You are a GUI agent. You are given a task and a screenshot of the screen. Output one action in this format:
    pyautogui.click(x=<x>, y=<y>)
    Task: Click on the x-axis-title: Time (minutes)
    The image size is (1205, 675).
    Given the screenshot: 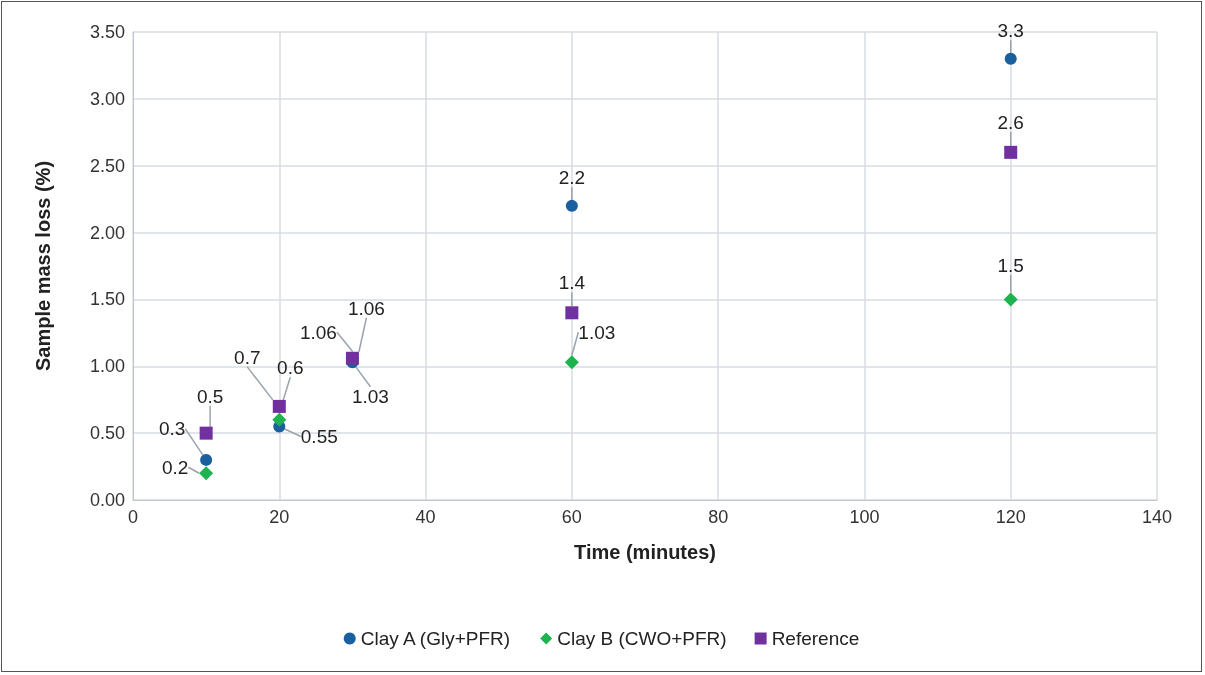 What is the action you would take?
    pyautogui.click(x=645, y=552)
    